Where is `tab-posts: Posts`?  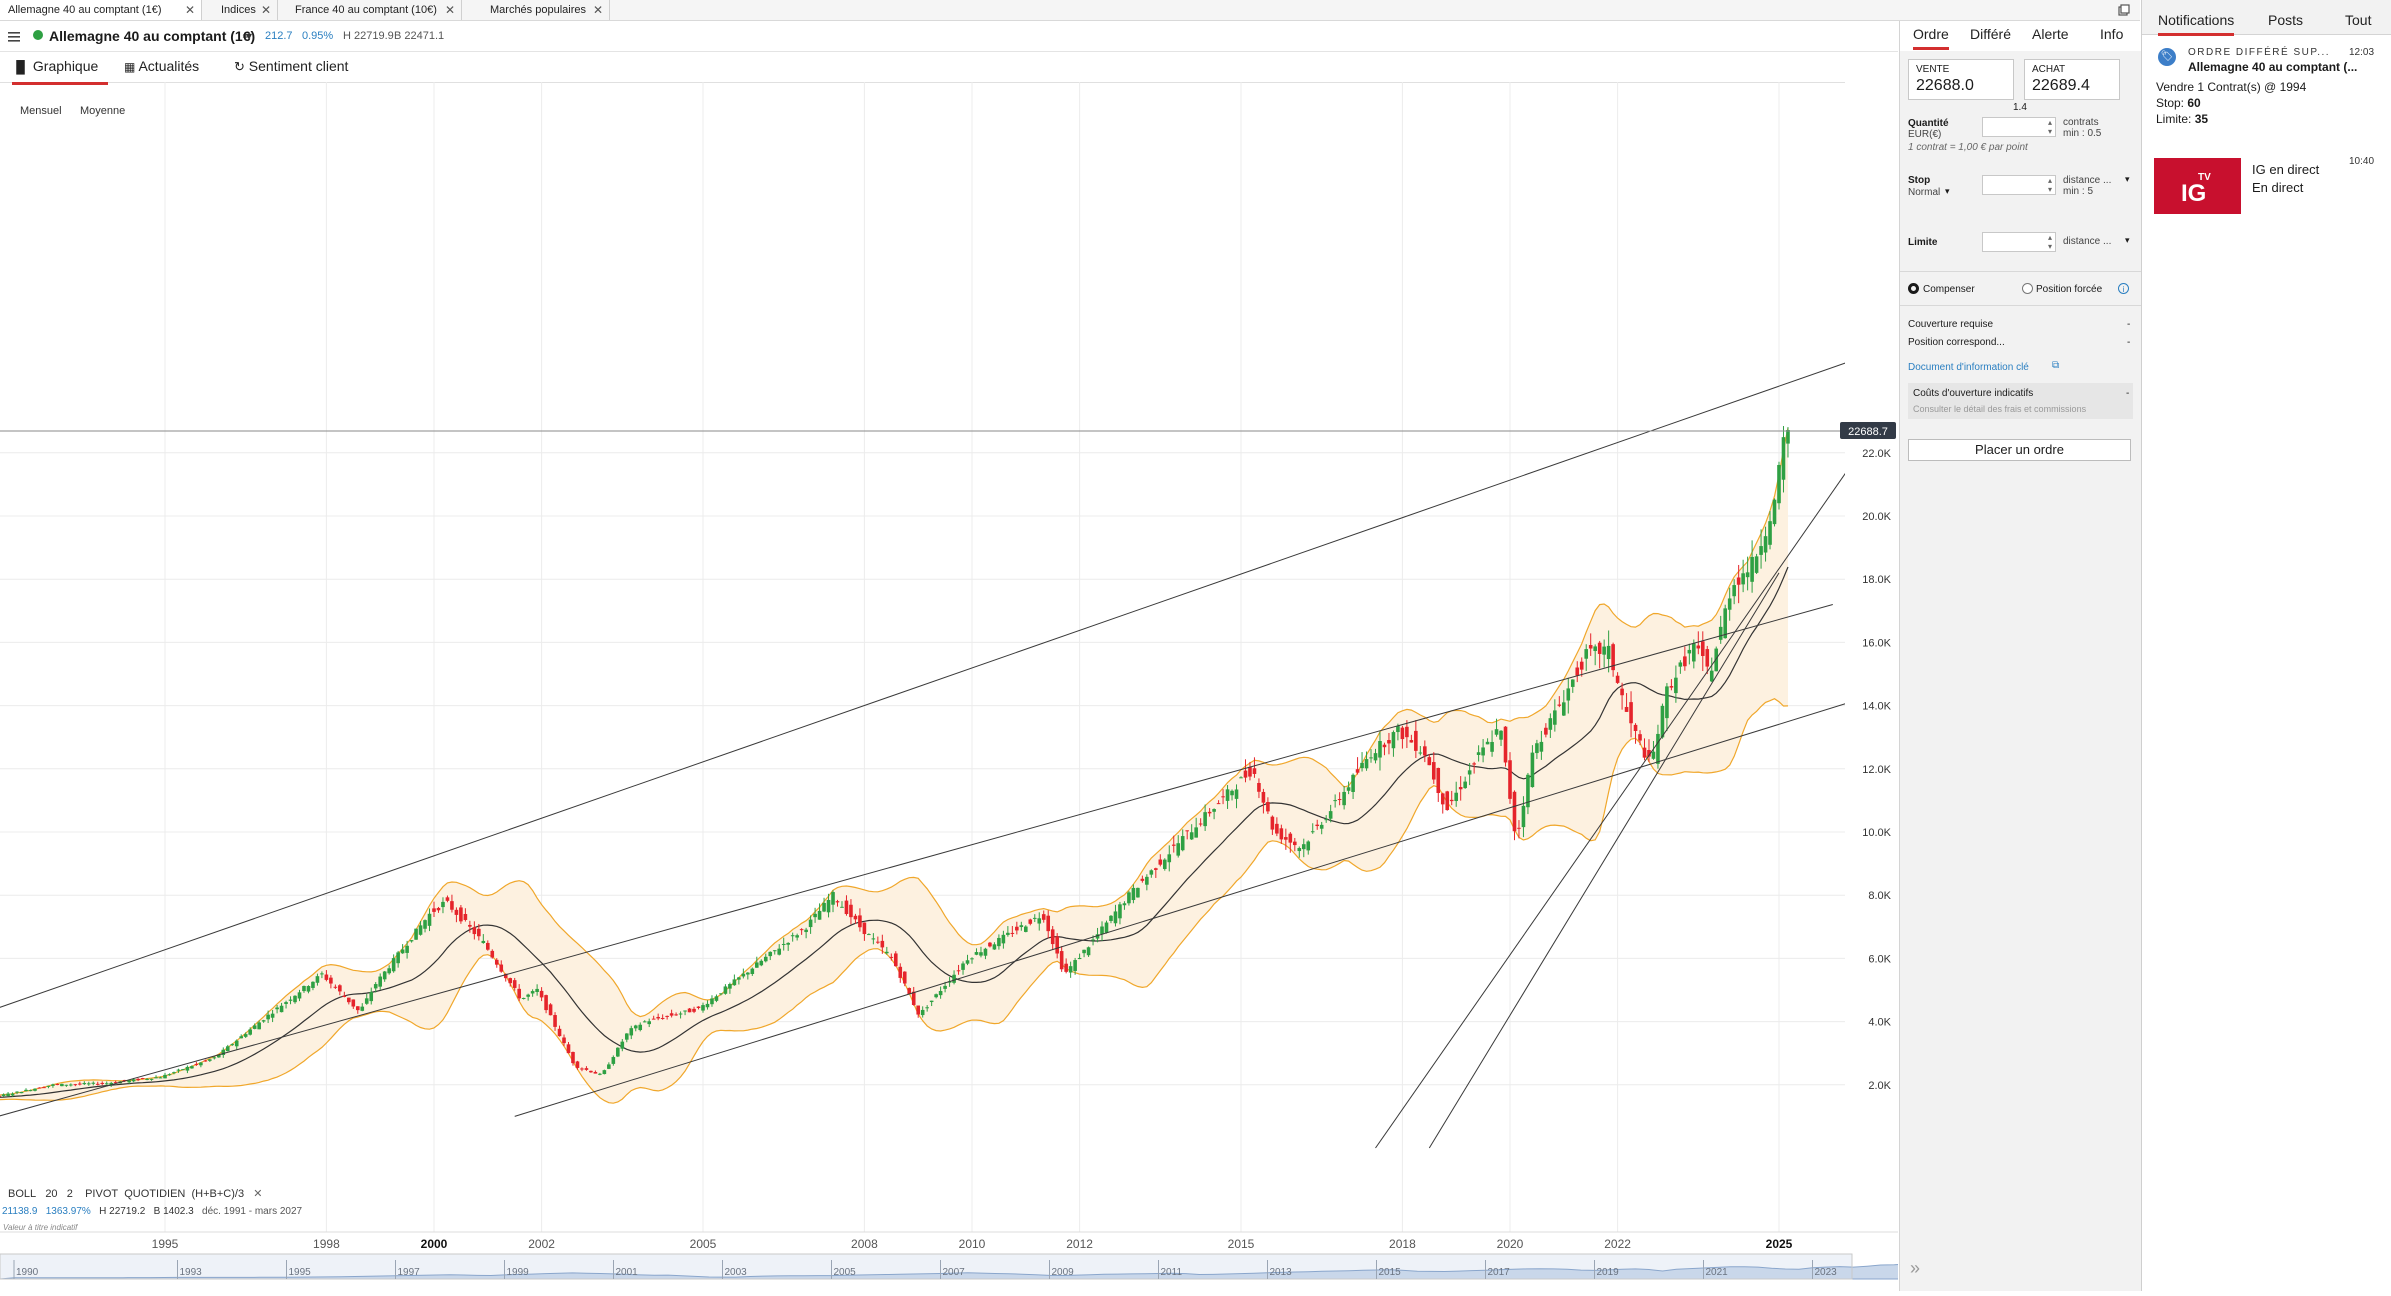 tab-posts: Posts is located at coordinates (2286, 20).